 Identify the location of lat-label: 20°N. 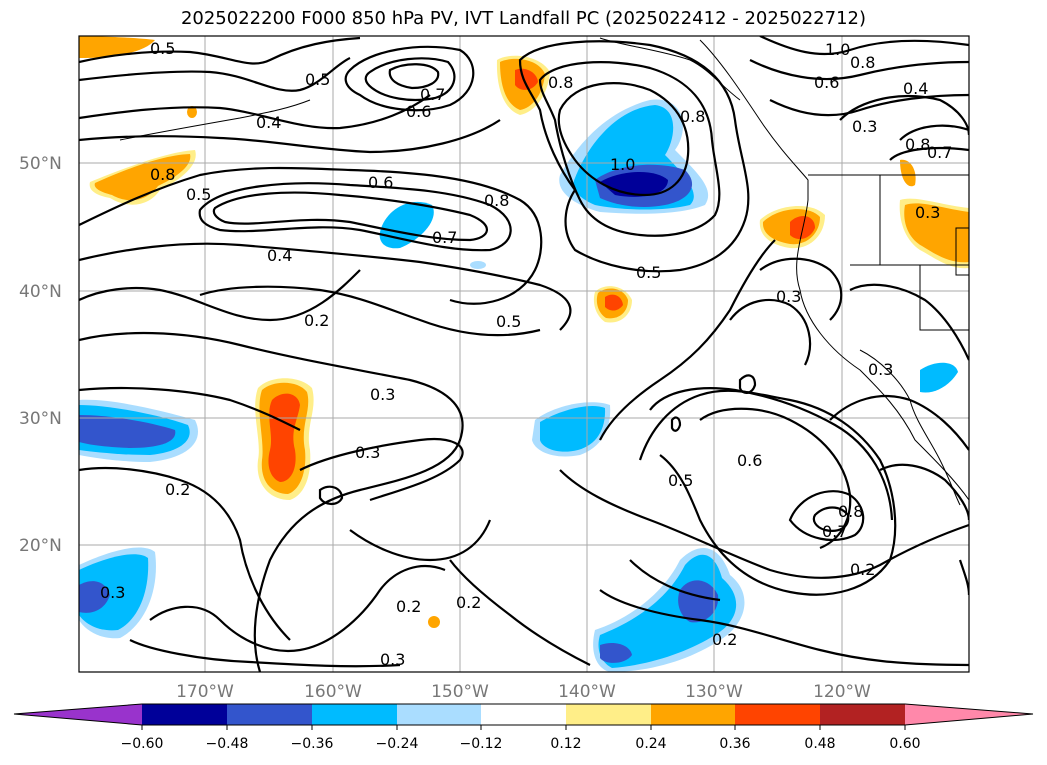
(40, 546).